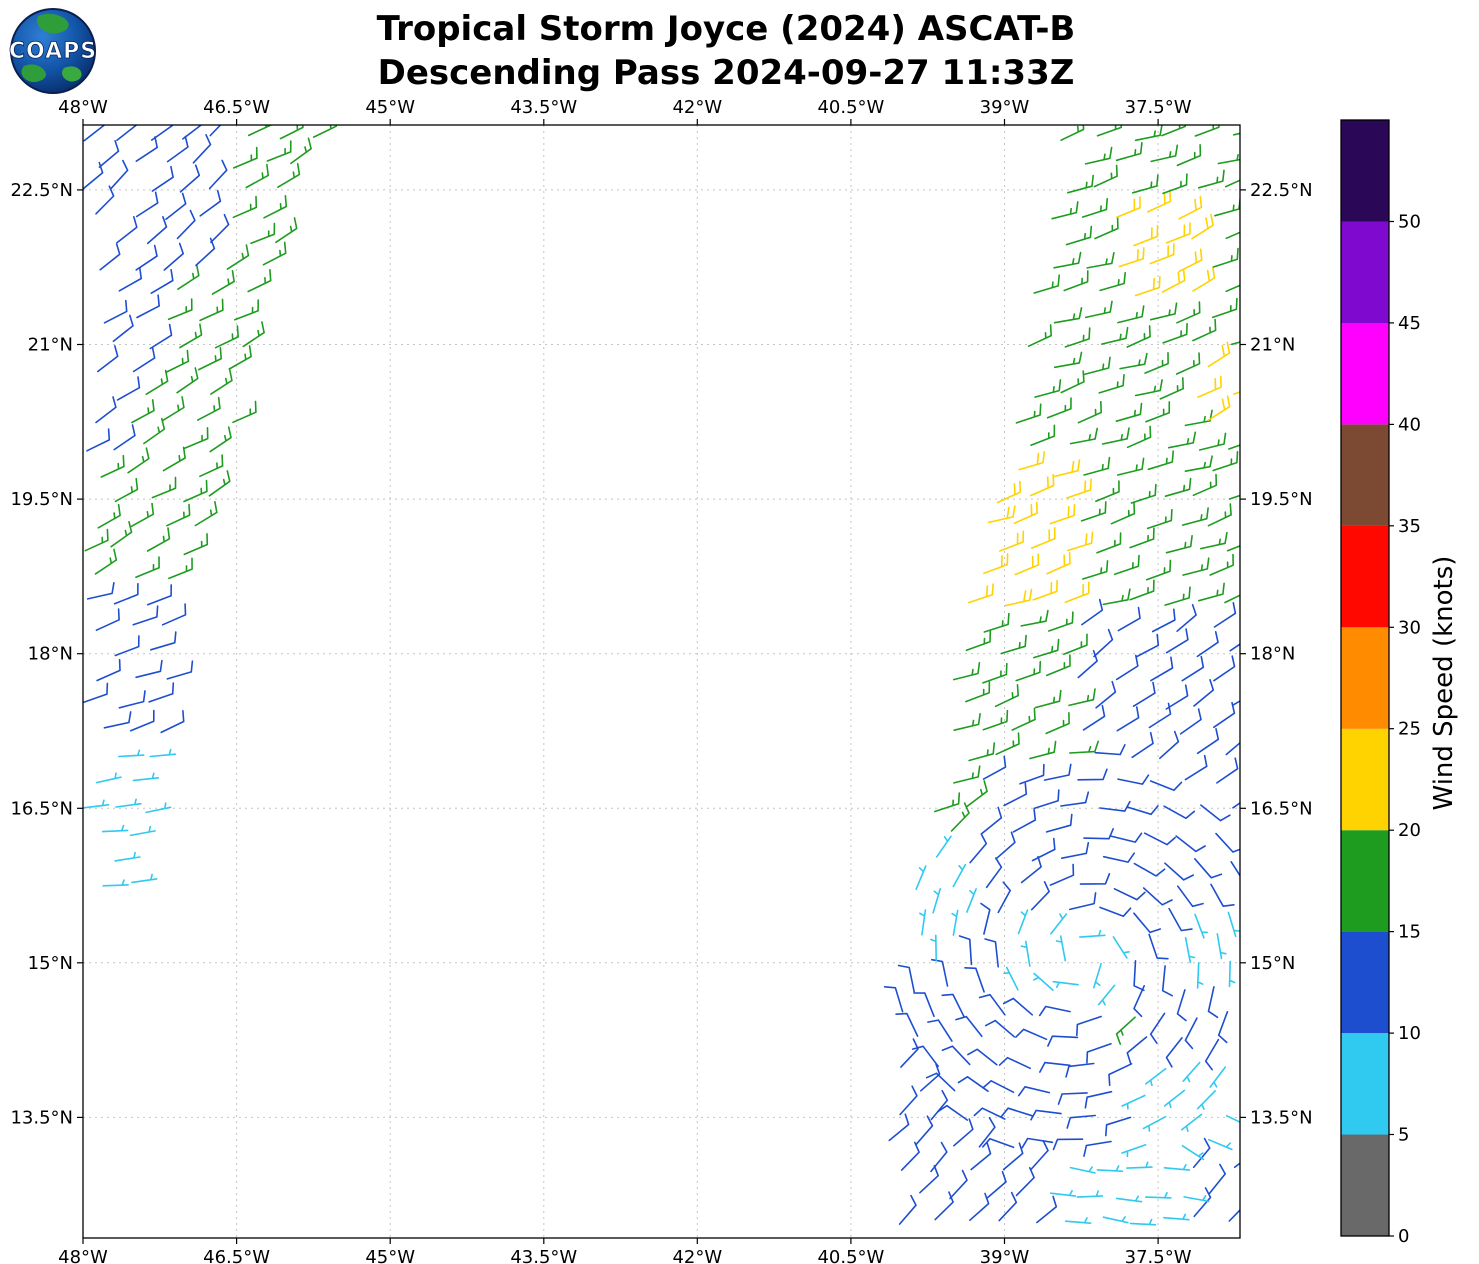 This screenshot has width=1479, height=1264. I want to click on x-tick-label: 39°W, so click(1005, 107).